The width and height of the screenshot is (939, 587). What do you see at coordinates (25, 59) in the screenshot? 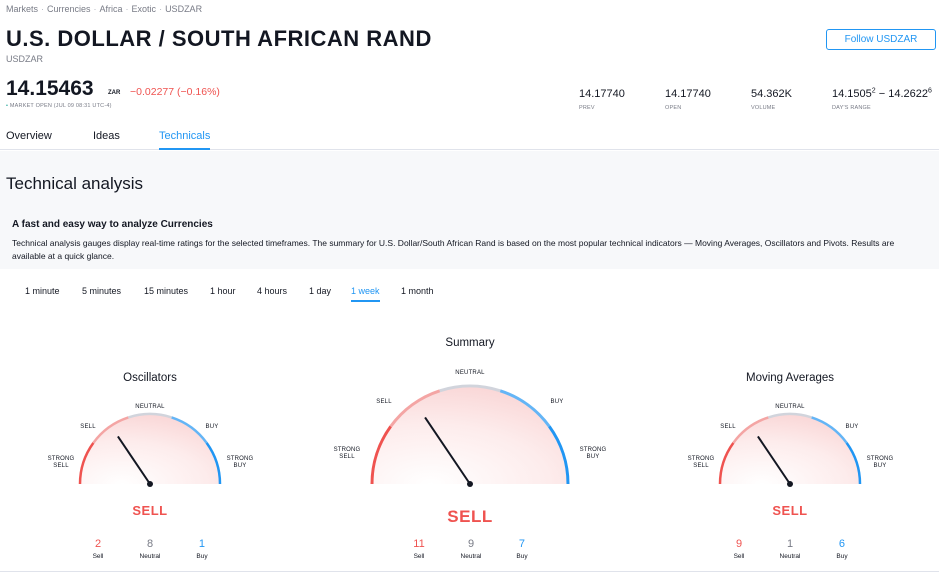
I see `symbol-ticker: USDZAR` at bounding box center [25, 59].